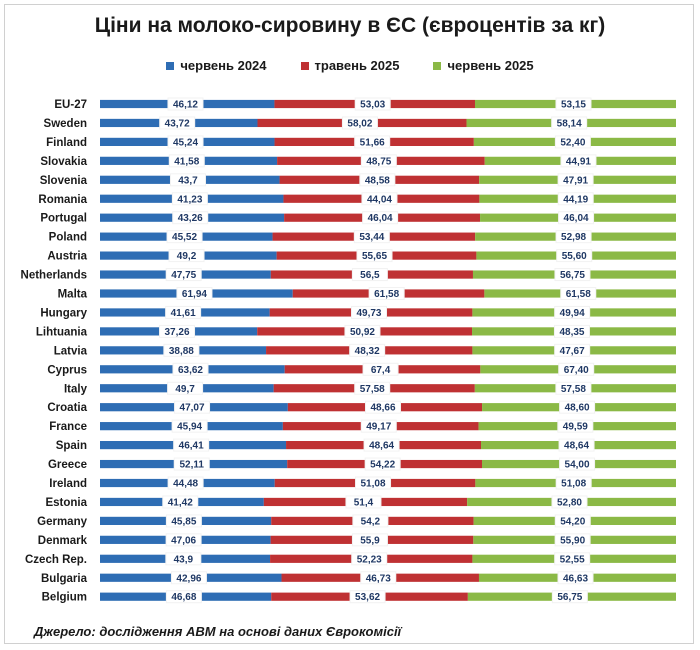 The width and height of the screenshot is (700, 650). What do you see at coordinates (192, 408) in the screenshot?
I see `data-label-croatia-0: 47,07` at bounding box center [192, 408].